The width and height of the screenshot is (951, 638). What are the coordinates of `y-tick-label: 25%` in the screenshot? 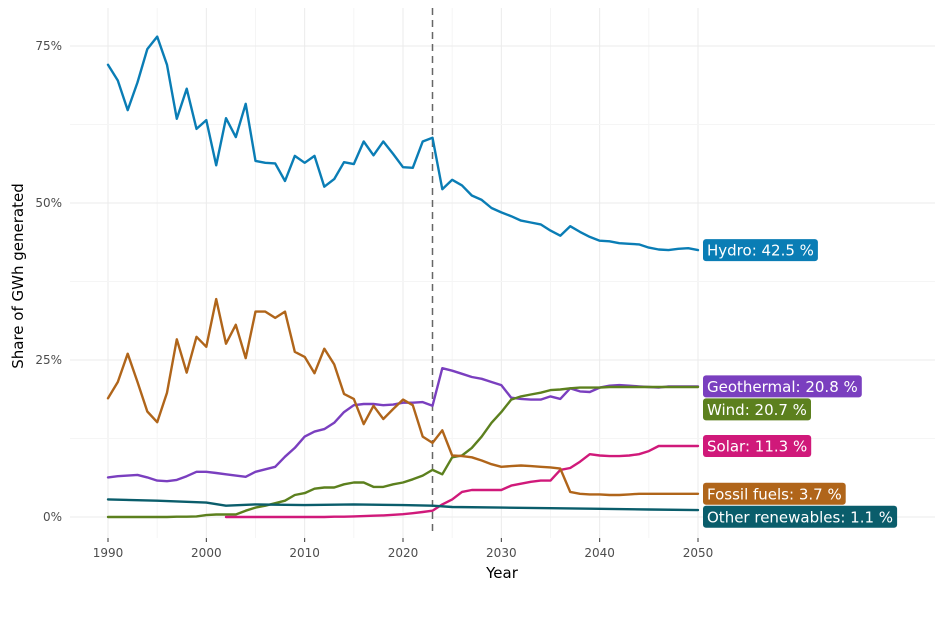 It's located at (48, 360).